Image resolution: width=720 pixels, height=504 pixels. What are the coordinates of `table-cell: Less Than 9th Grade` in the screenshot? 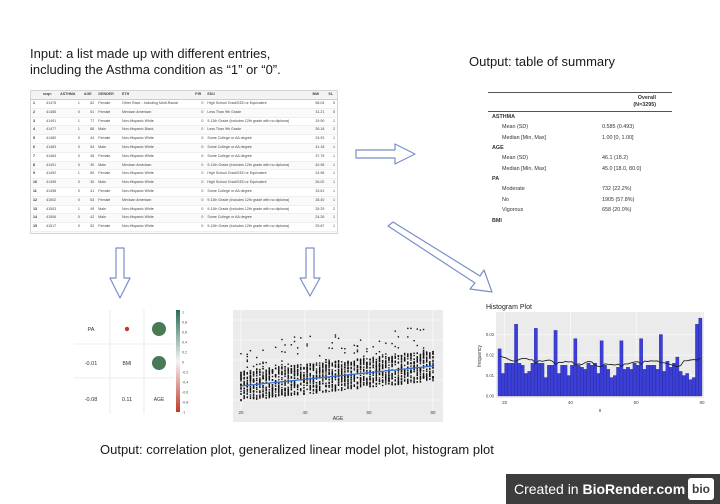 It's located at (258, 113).